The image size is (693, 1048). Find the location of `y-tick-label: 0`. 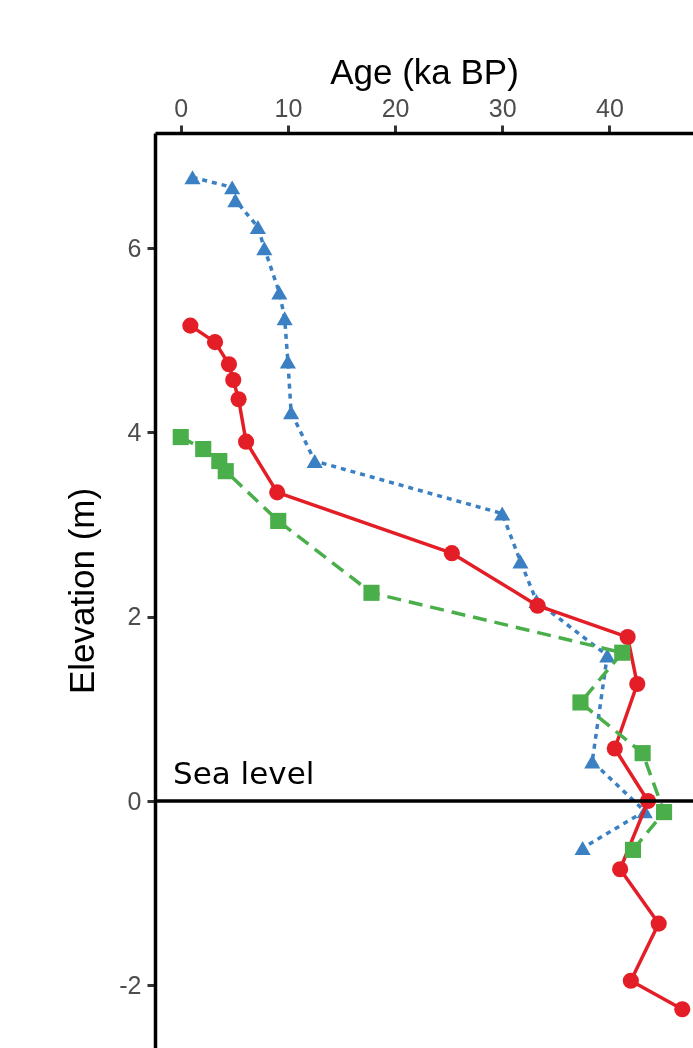

y-tick-label: 0 is located at coordinates (134, 800).